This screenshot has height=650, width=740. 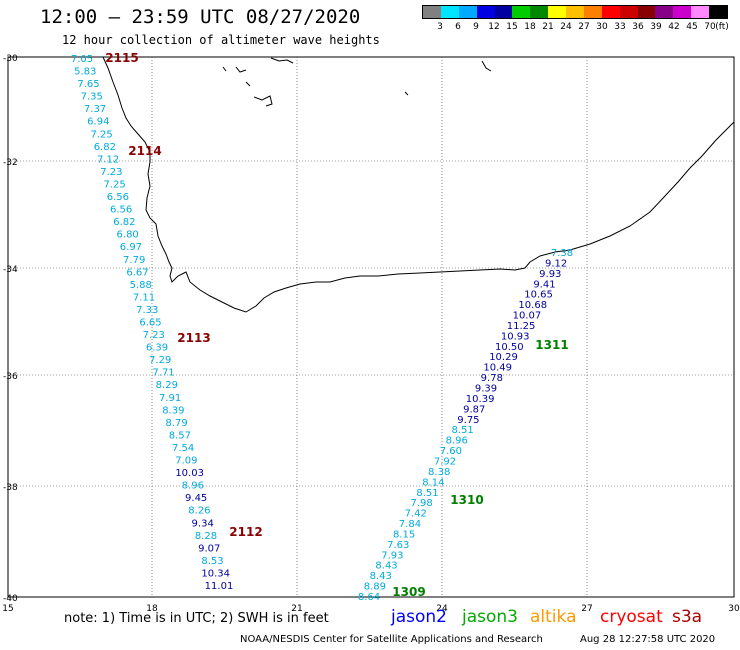 I want to click on legend-tick-label: 36, so click(x=638, y=27).